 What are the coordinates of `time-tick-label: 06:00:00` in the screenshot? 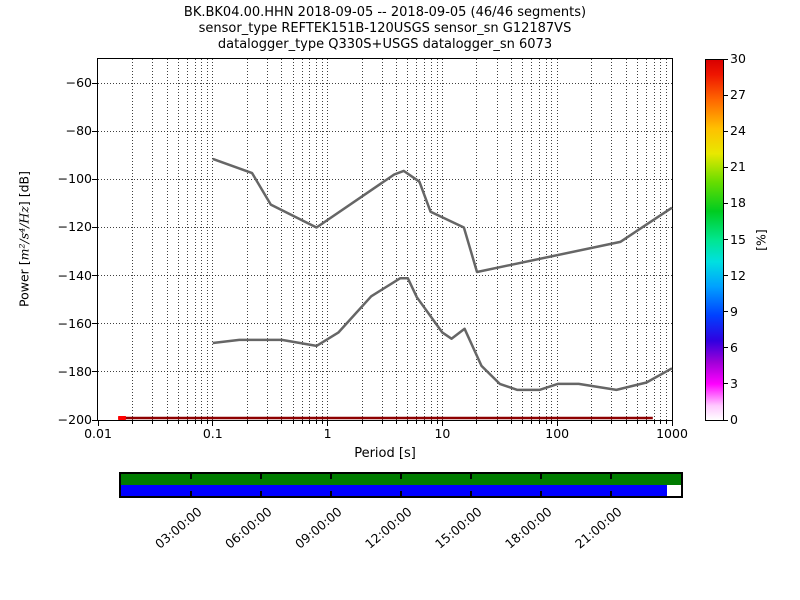 It's located at (248, 528).